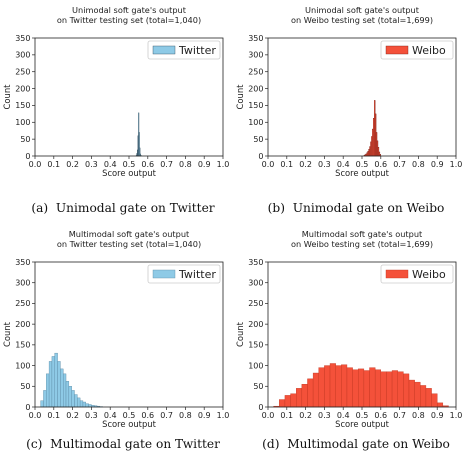 This screenshot has width=474, height=455. What do you see at coordinates (362, 164) in the screenshot?
I see `panel-2-xtick-label-5: 0.5` at bounding box center [362, 164].